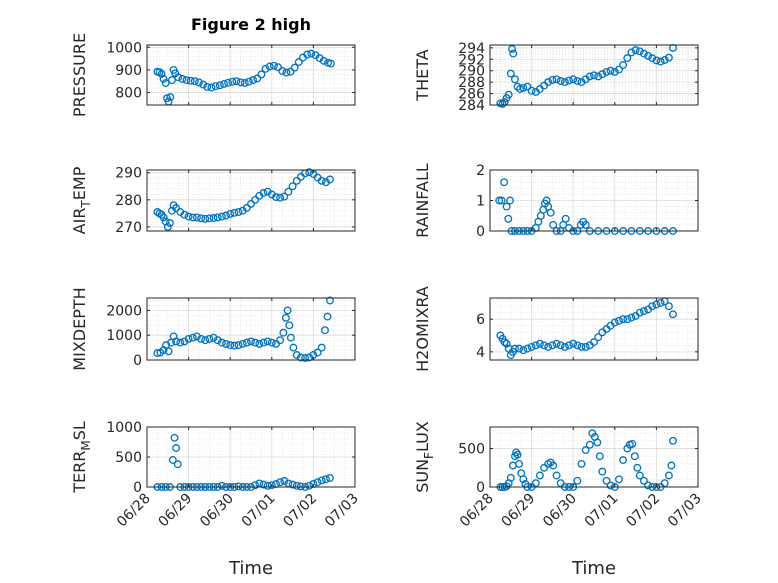  Describe the element at coordinates (480, 171) in the screenshot. I see `y-tick-label: 2` at that location.